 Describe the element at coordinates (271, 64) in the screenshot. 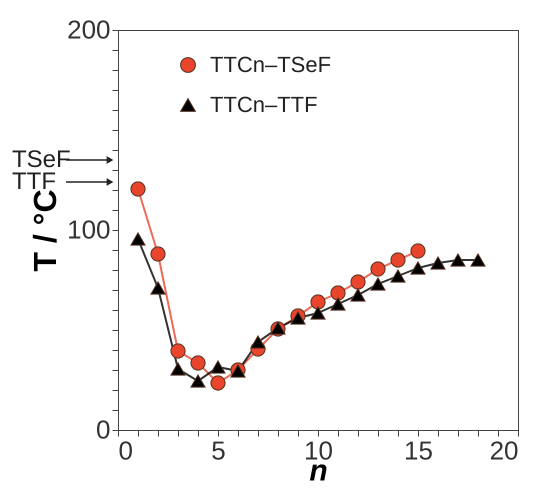

I see `legend-label: TTCn–TSeF` at that location.